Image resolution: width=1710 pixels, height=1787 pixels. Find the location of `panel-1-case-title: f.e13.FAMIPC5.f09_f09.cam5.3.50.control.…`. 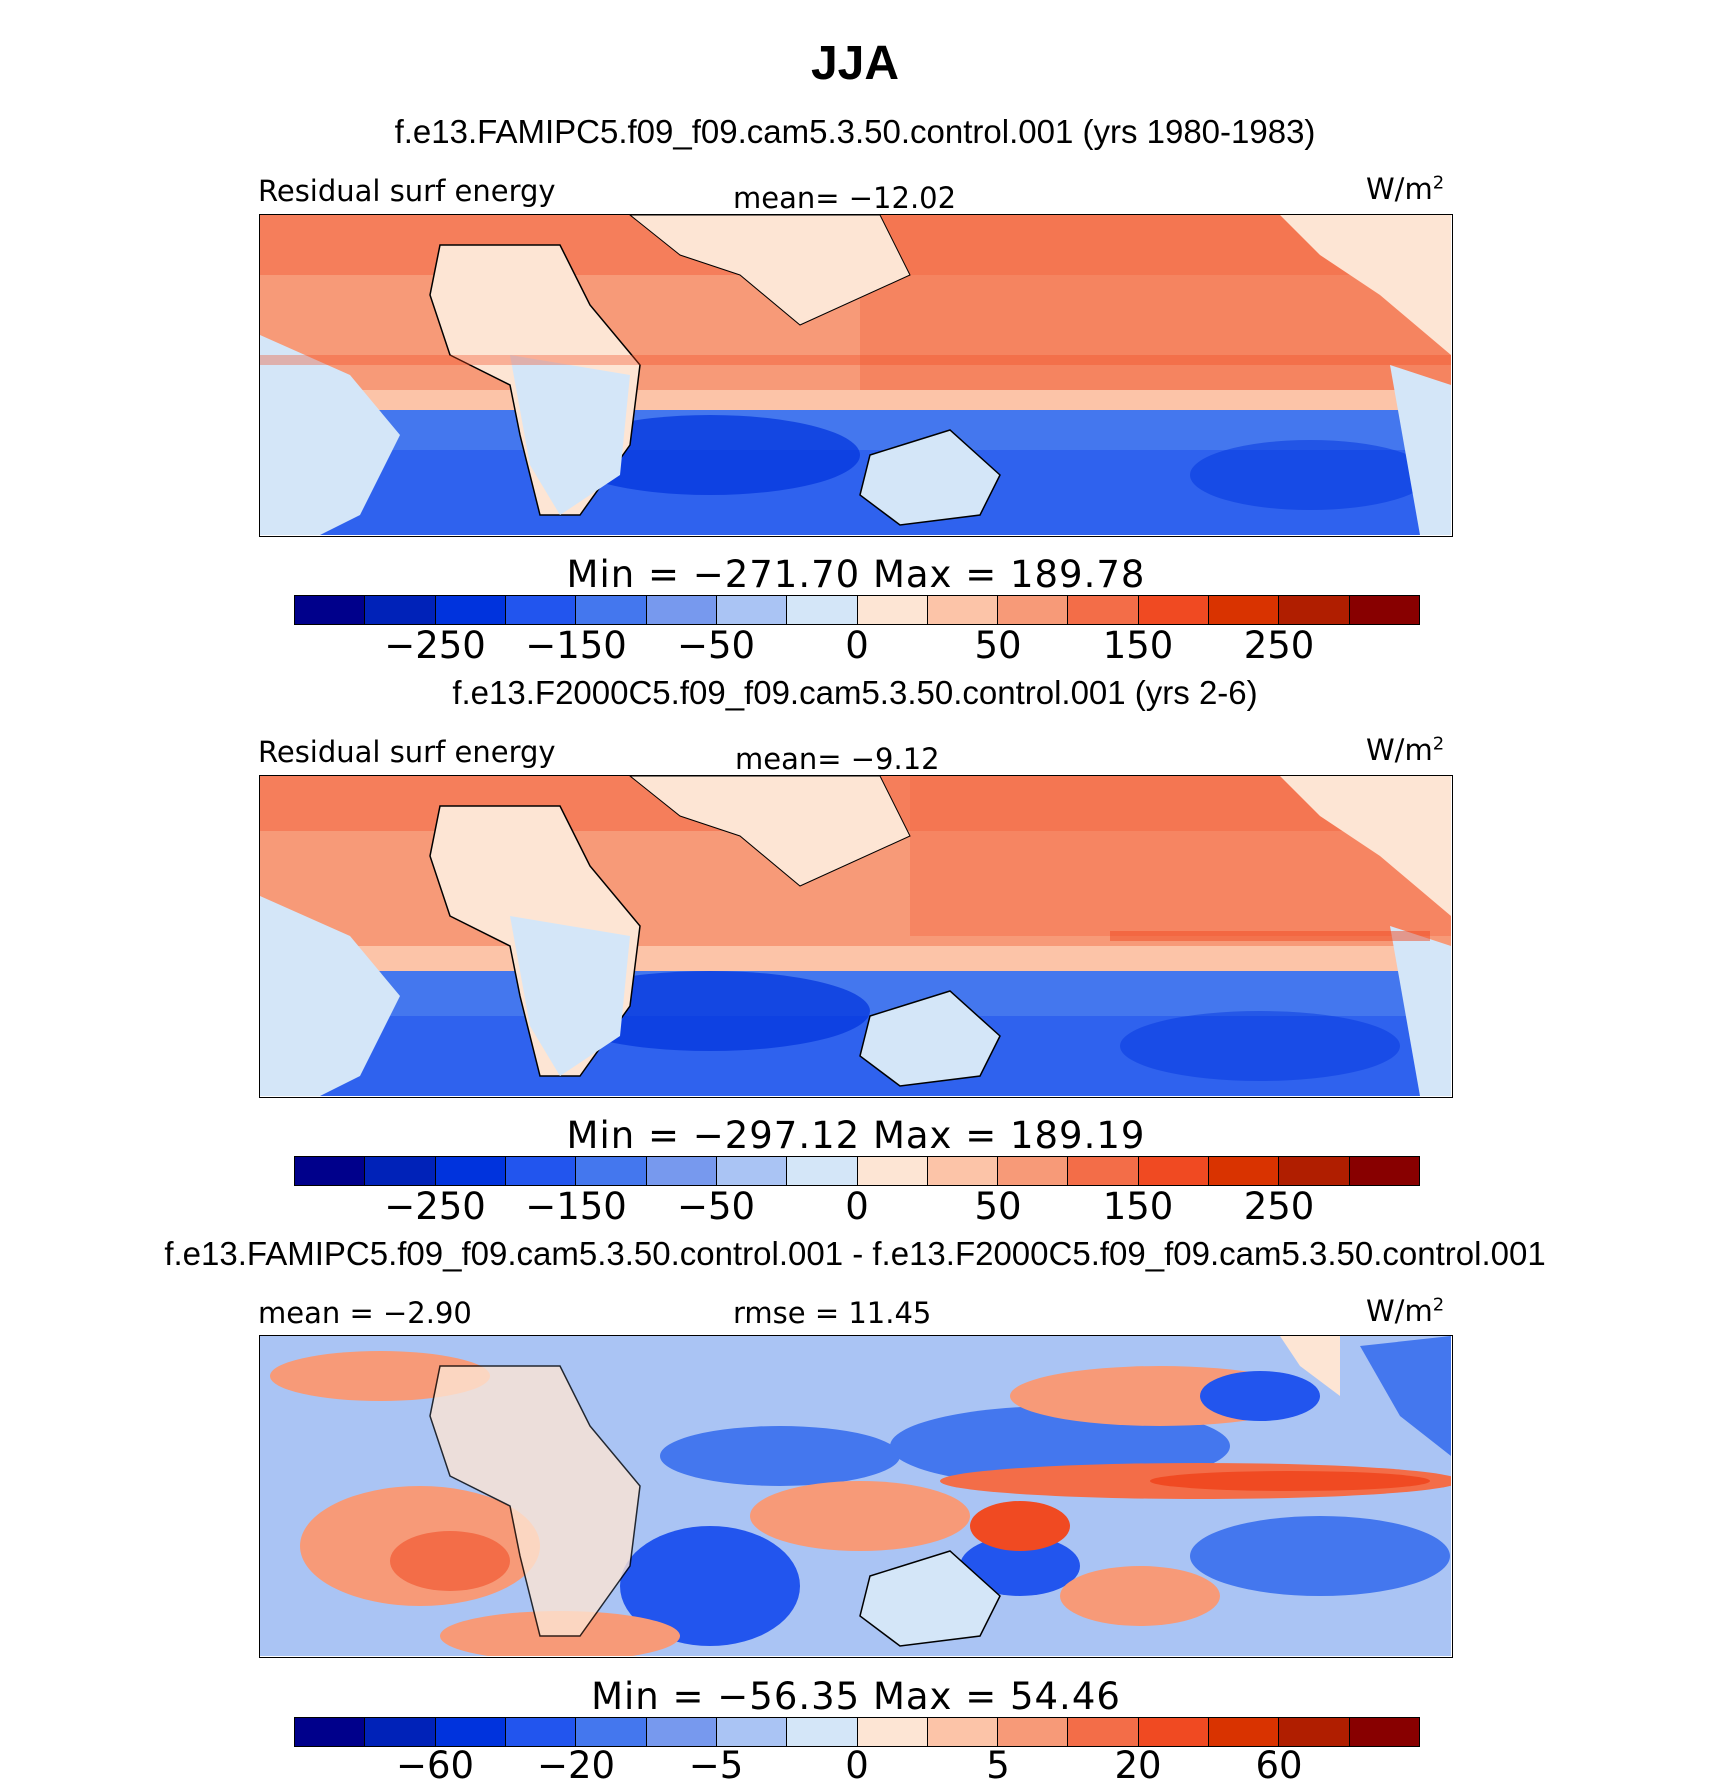

panel-1-case-title: f.e13.FAMIPC5.f09_f09.cam5.3.50.control.… is located at coordinates (855, 131).